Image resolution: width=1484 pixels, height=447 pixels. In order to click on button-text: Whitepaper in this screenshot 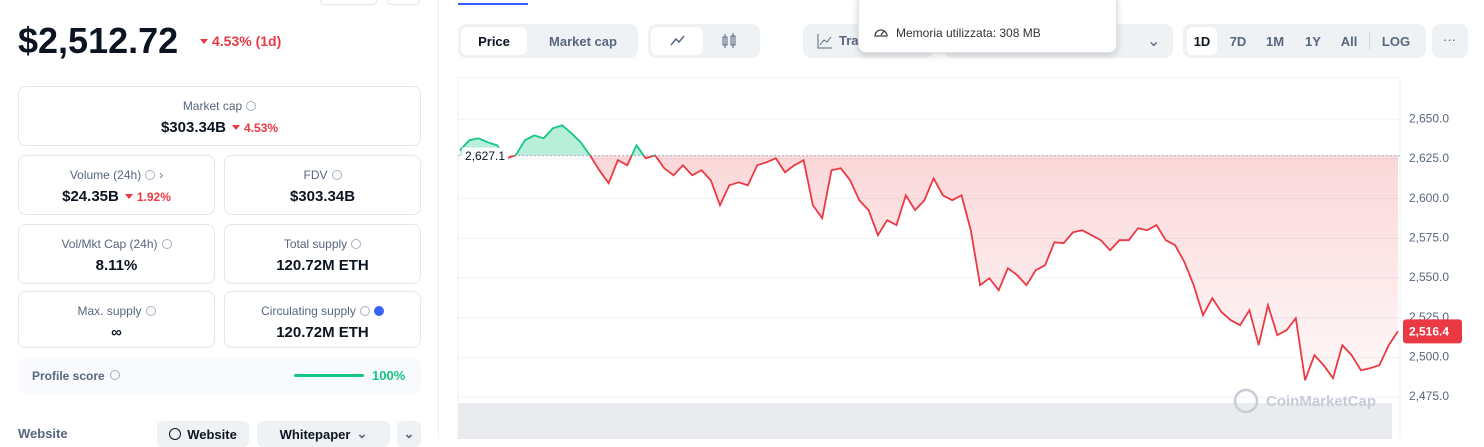, I will do `click(315, 434)`.